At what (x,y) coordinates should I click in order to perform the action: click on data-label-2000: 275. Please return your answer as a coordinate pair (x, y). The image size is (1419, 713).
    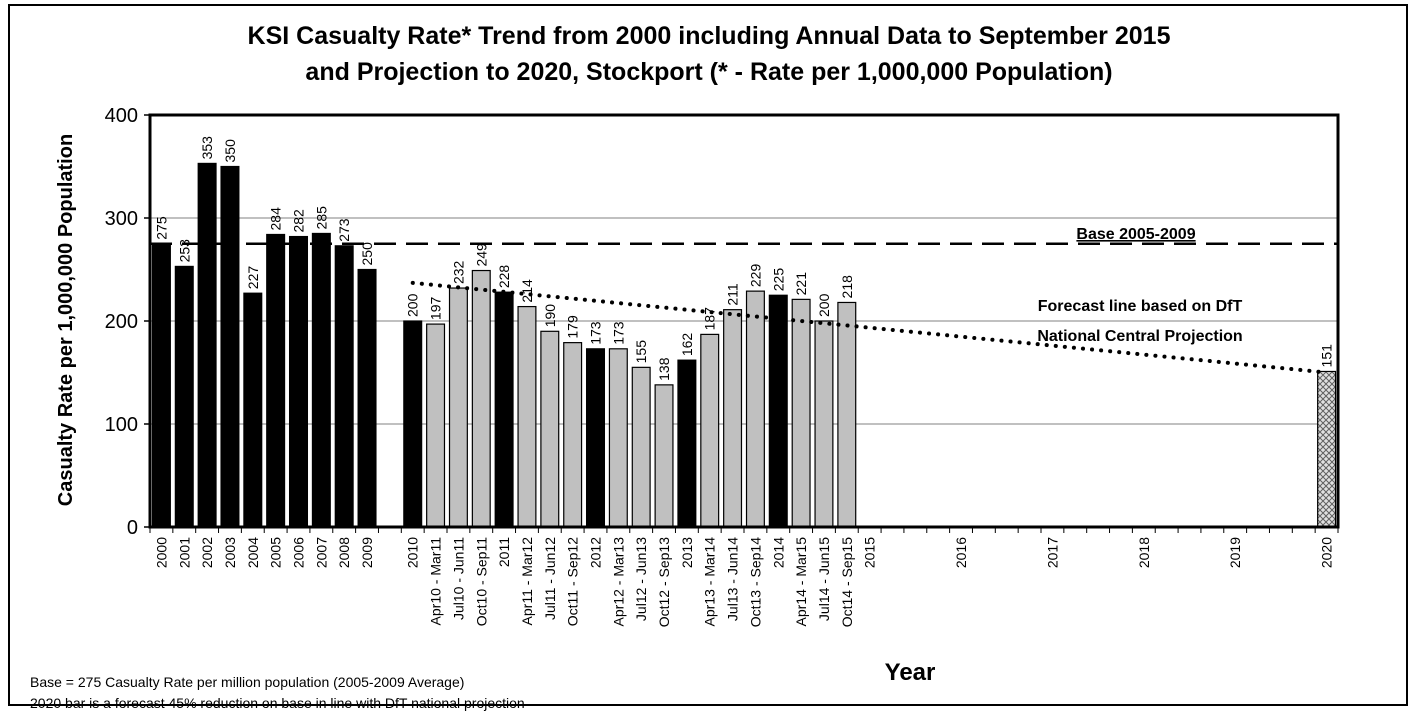
    Looking at the image, I should click on (161, 228).